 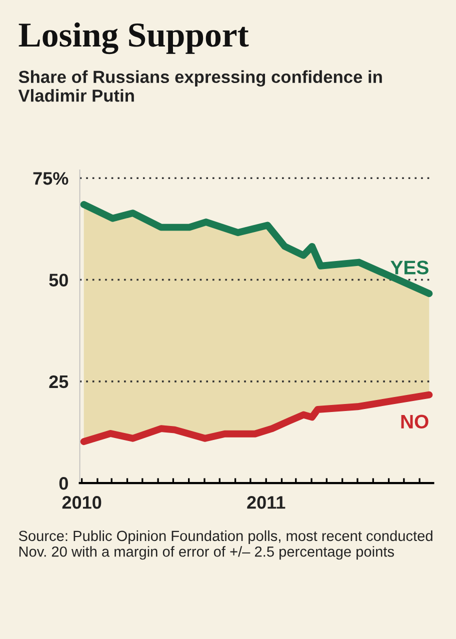 I want to click on x-tick-label: 2010, so click(x=82, y=502).